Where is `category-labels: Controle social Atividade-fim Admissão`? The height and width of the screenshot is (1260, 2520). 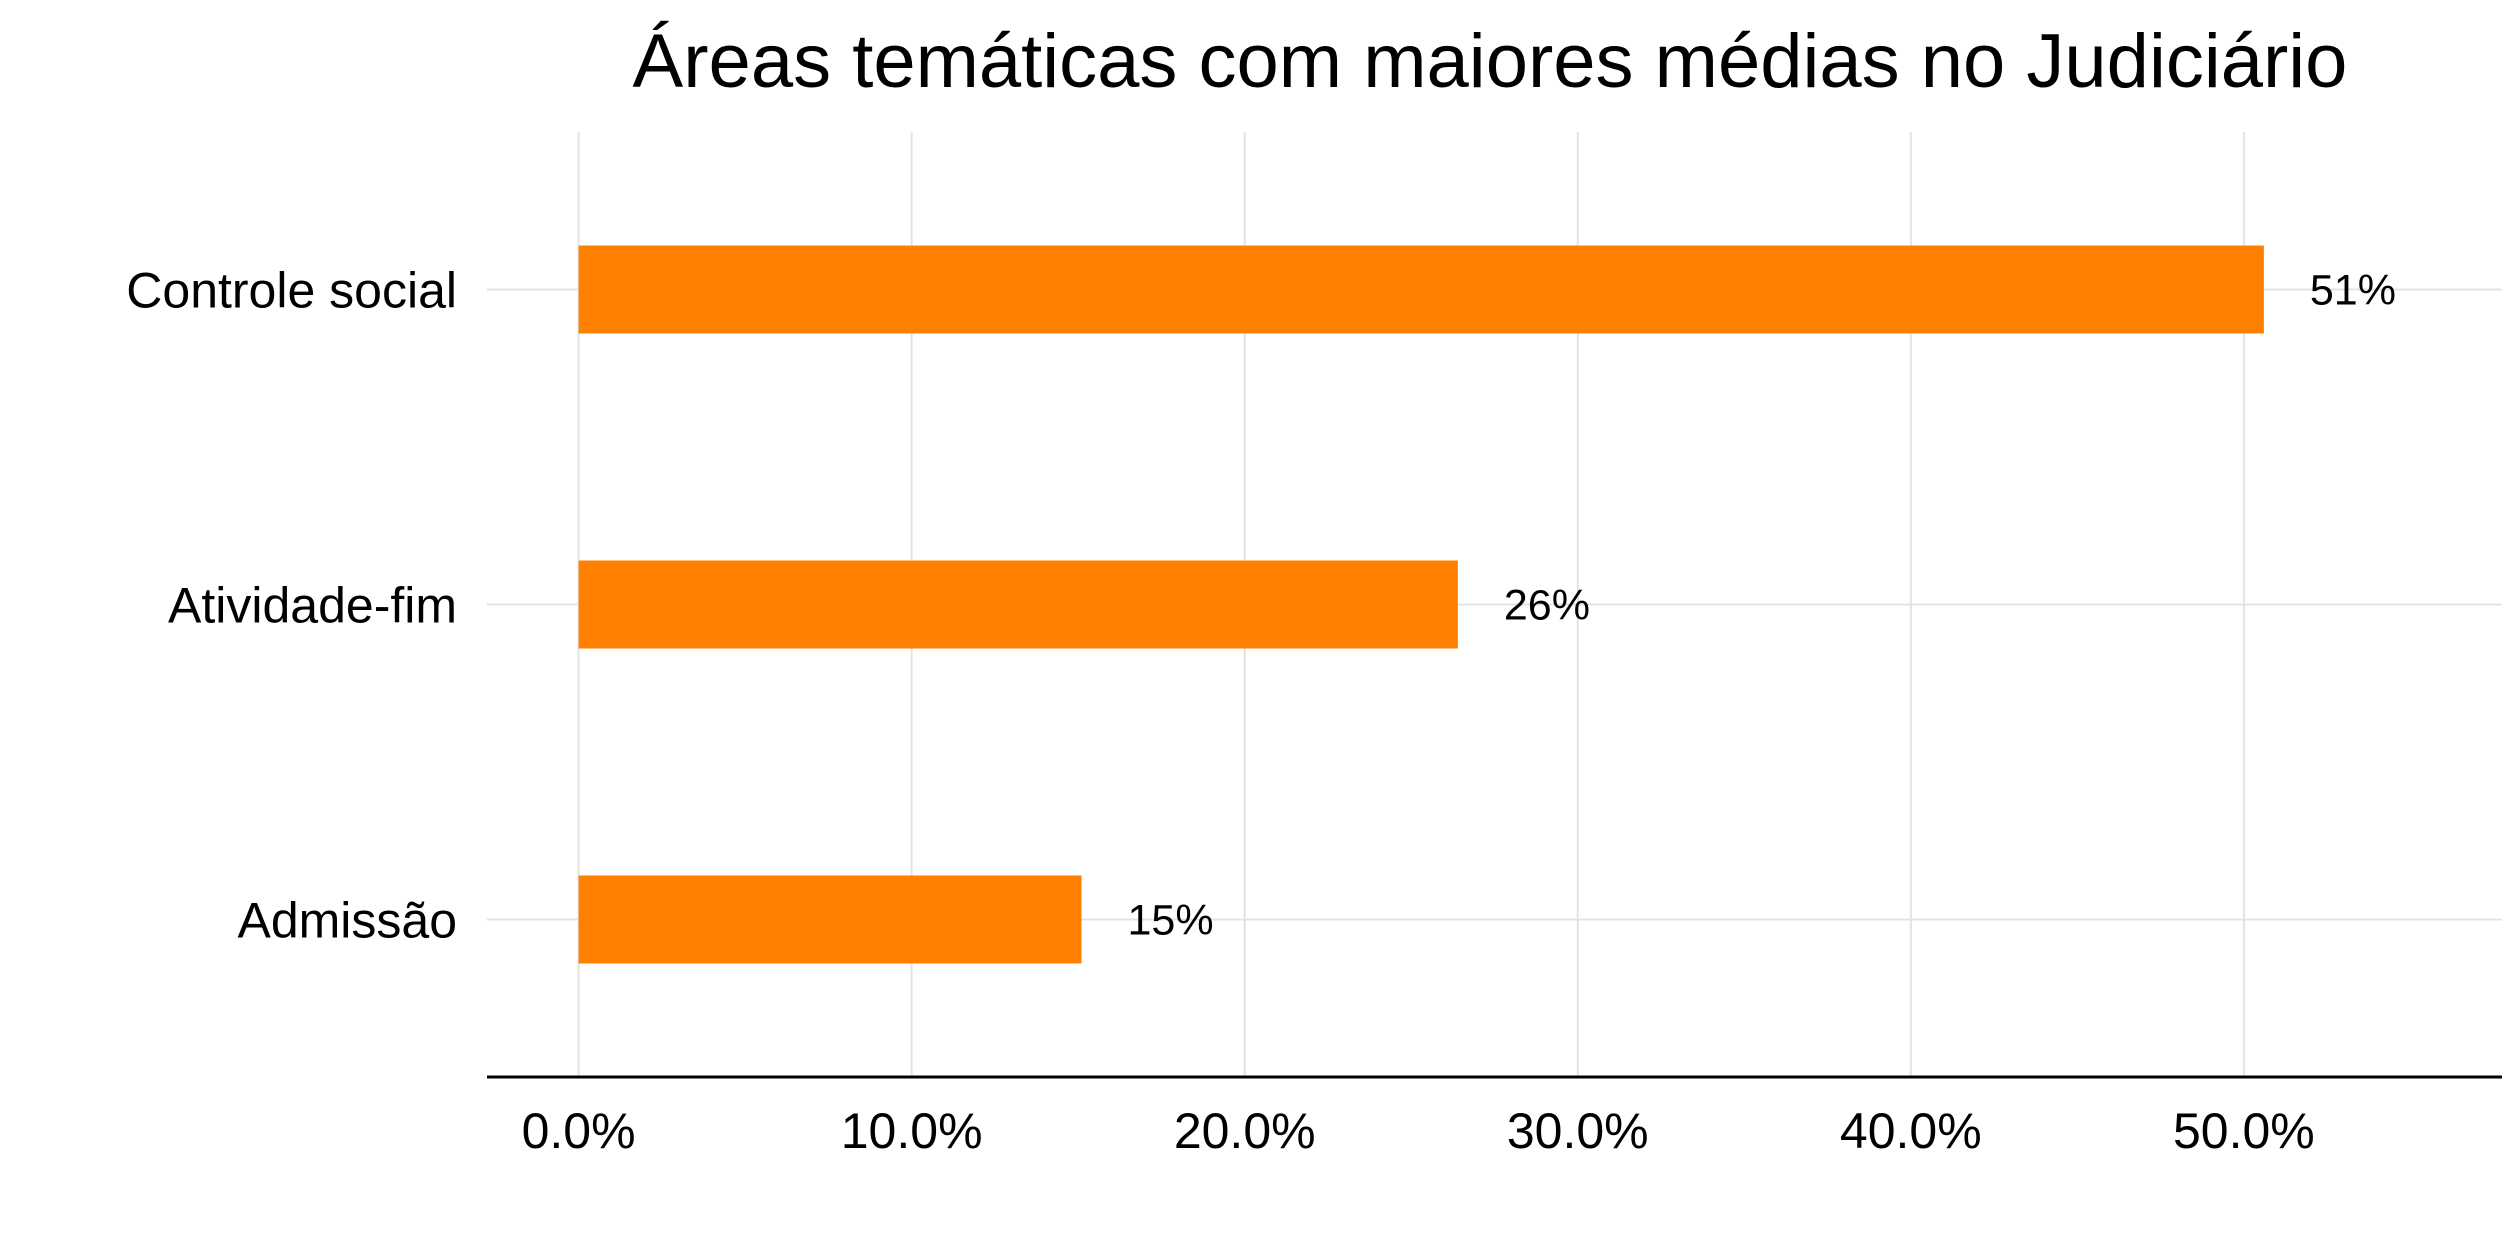
category-labels: Controle social Atividade-fim Admissão is located at coordinates (291, 606).